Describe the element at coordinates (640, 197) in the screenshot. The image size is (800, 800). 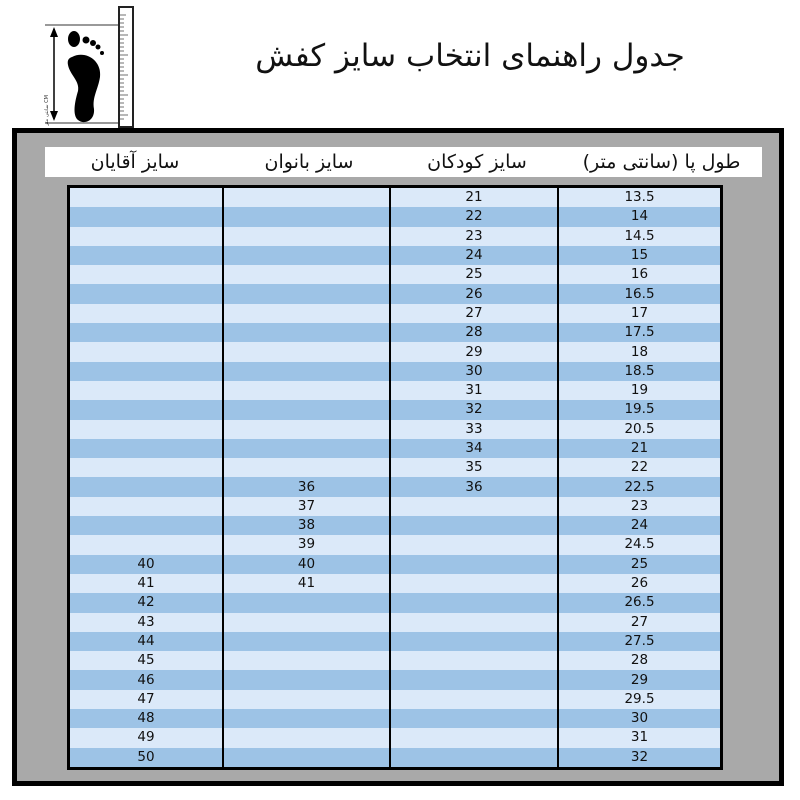
I see `foot-length-cell: 13.5` at that location.